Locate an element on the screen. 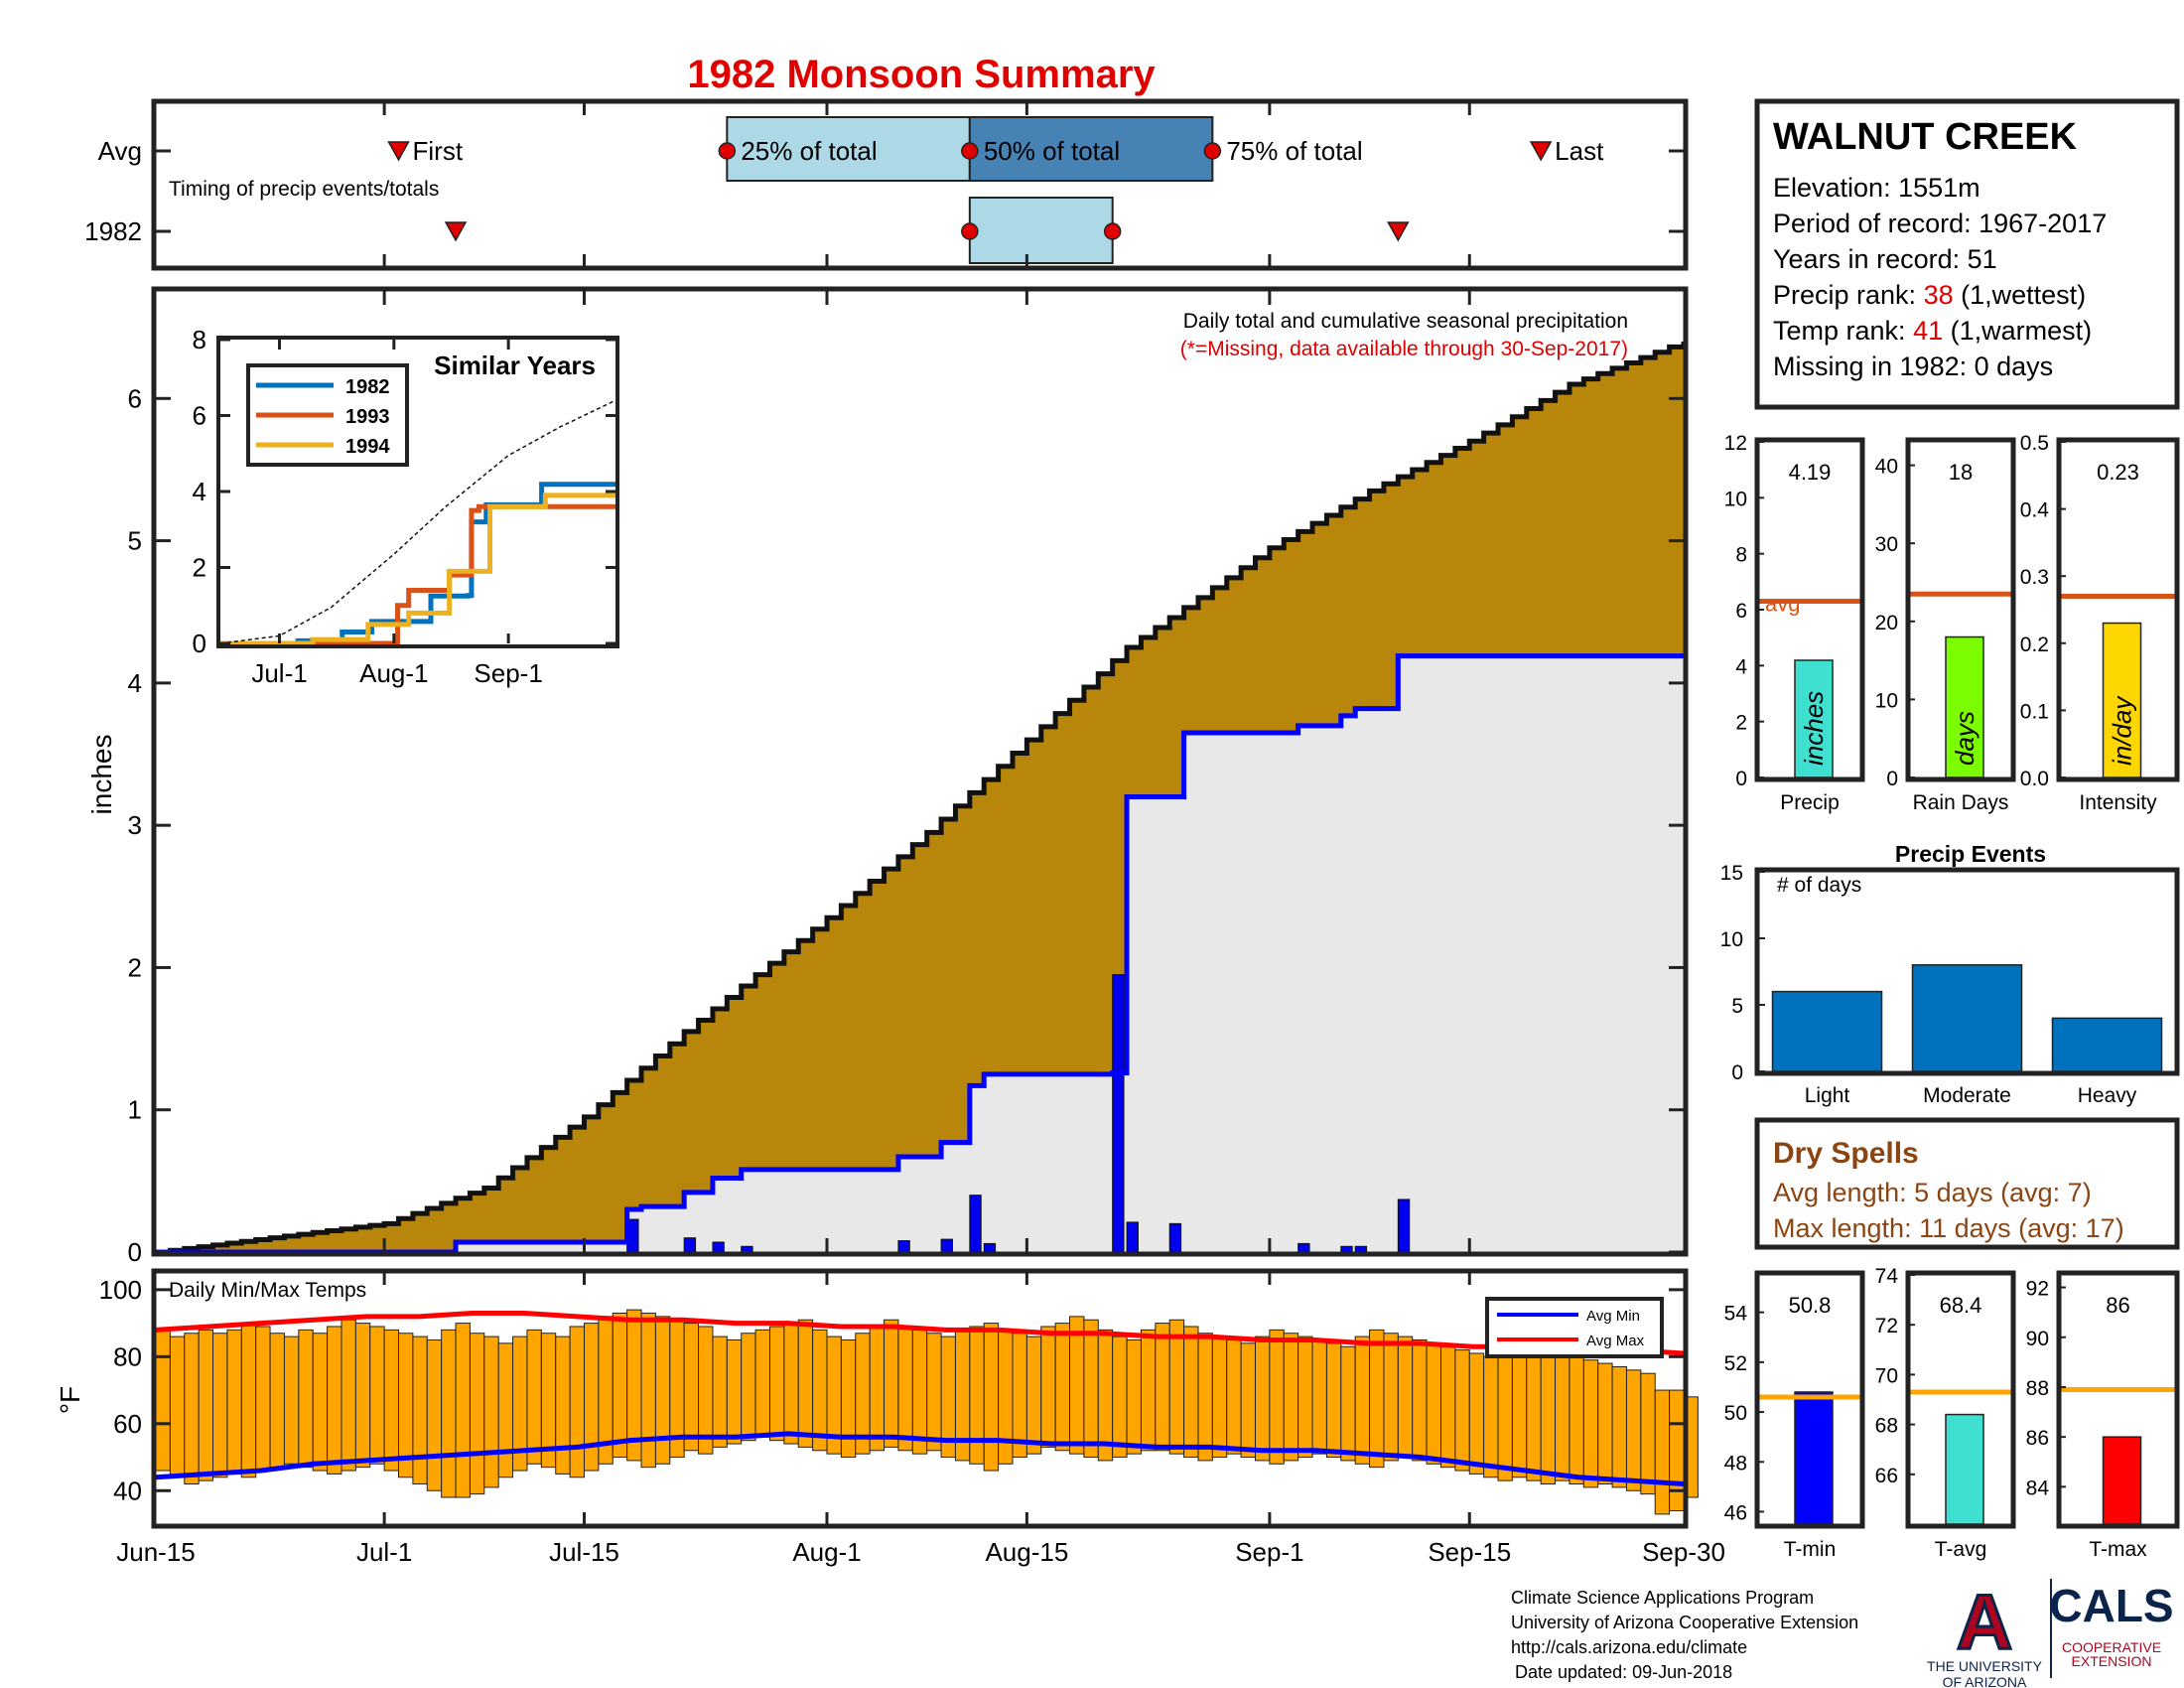 This screenshot has width=2184, height=1688. tmax-panel-y-tick-label: 88 is located at coordinates (2037, 1388).